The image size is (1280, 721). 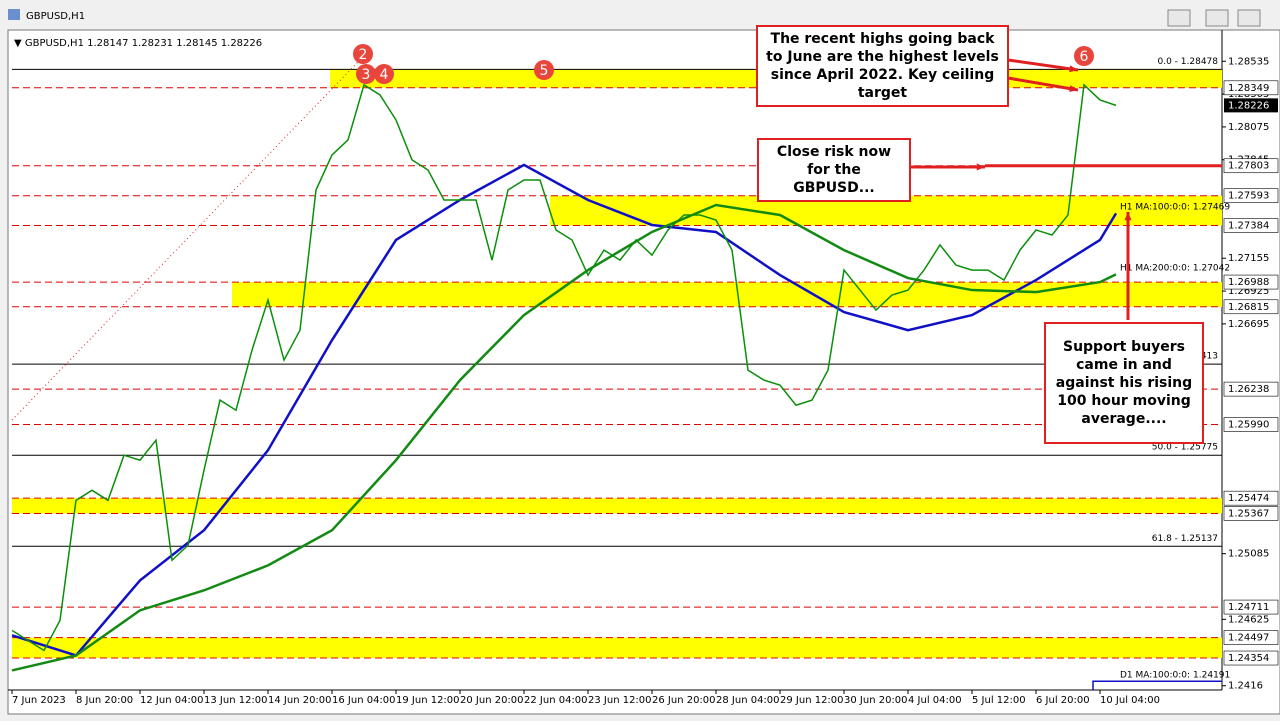 What do you see at coordinates (1248, 196) in the screenshot?
I see `level-label: 1.27593` at bounding box center [1248, 196].